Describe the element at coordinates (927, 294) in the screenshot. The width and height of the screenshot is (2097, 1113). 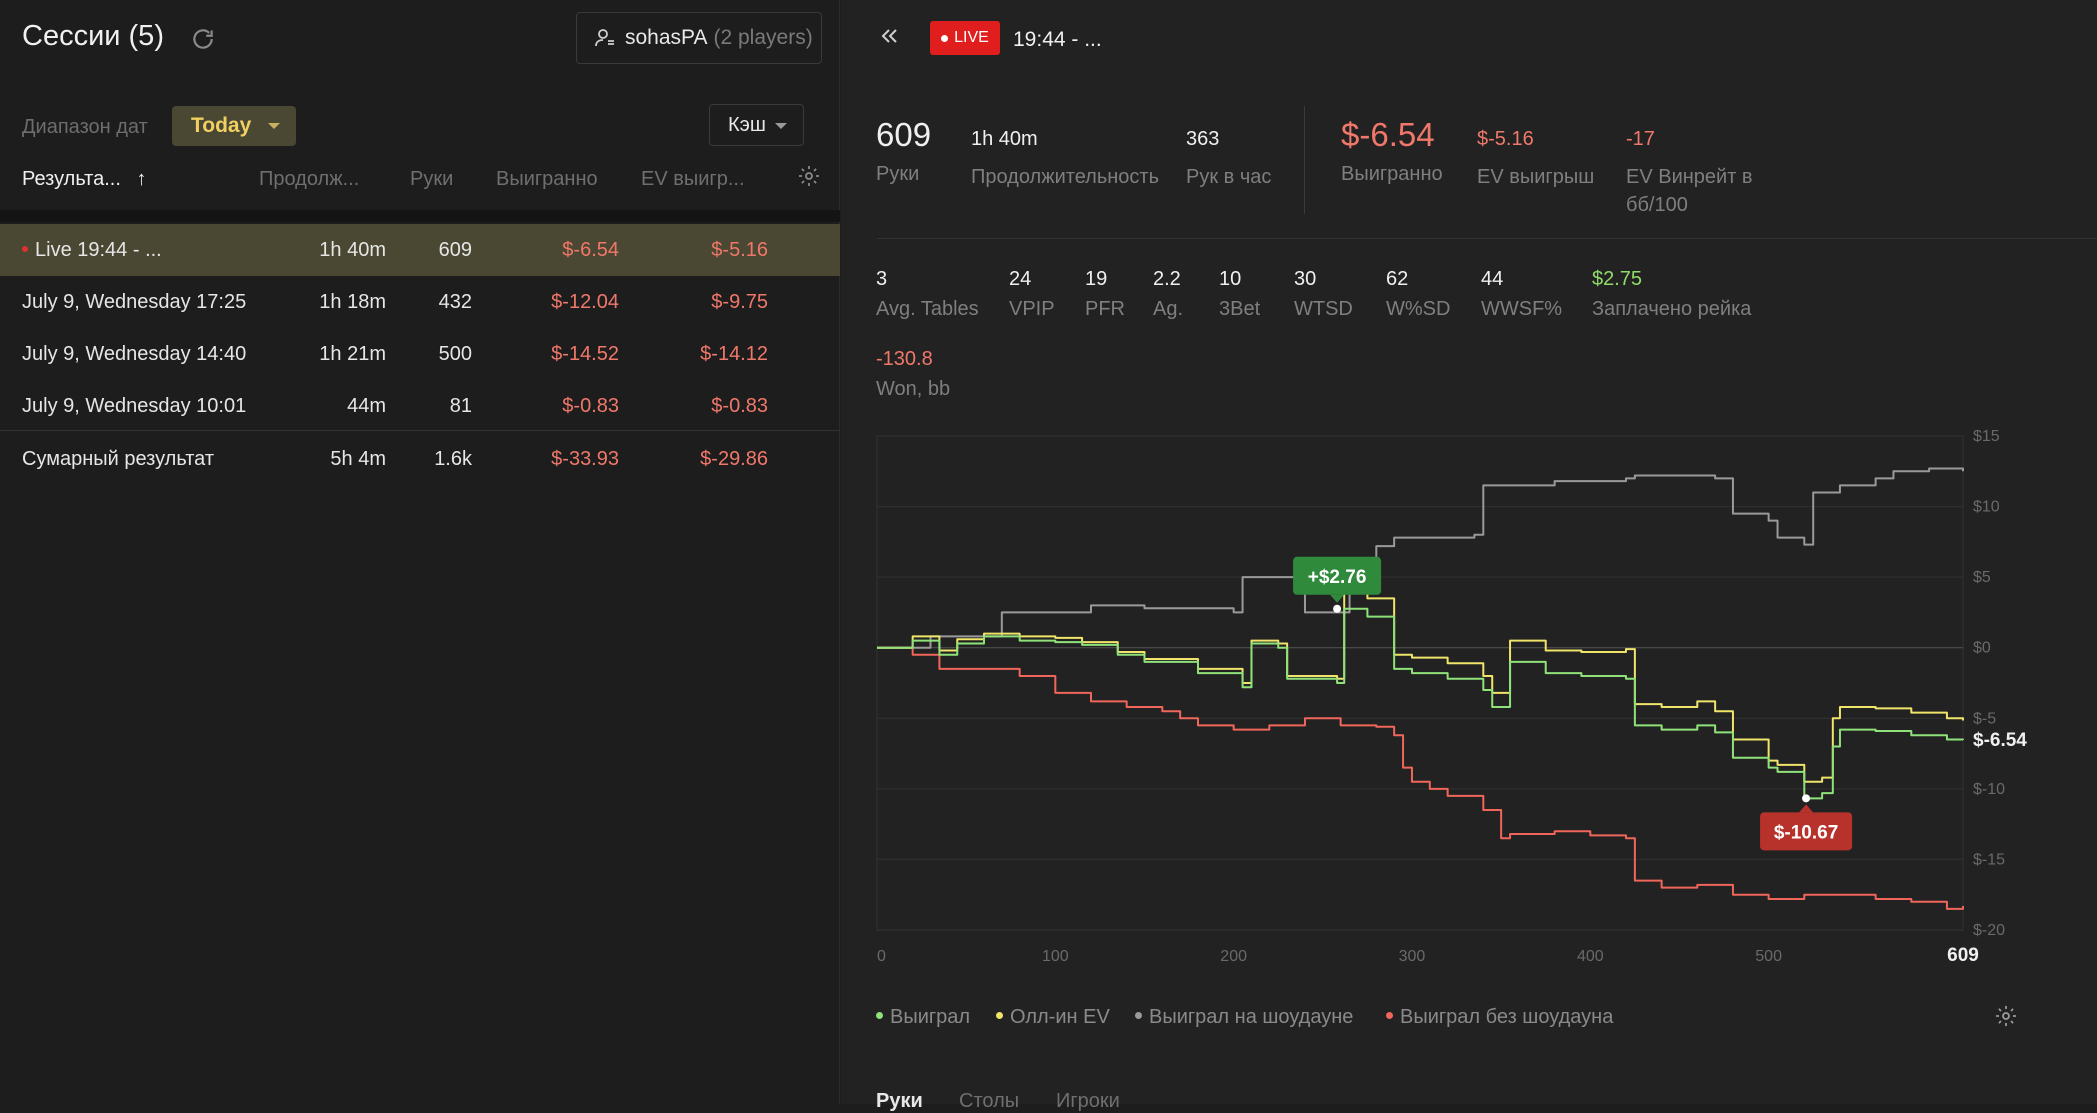
I see `stat-avg-tables: 3 Avg. Tables` at that location.